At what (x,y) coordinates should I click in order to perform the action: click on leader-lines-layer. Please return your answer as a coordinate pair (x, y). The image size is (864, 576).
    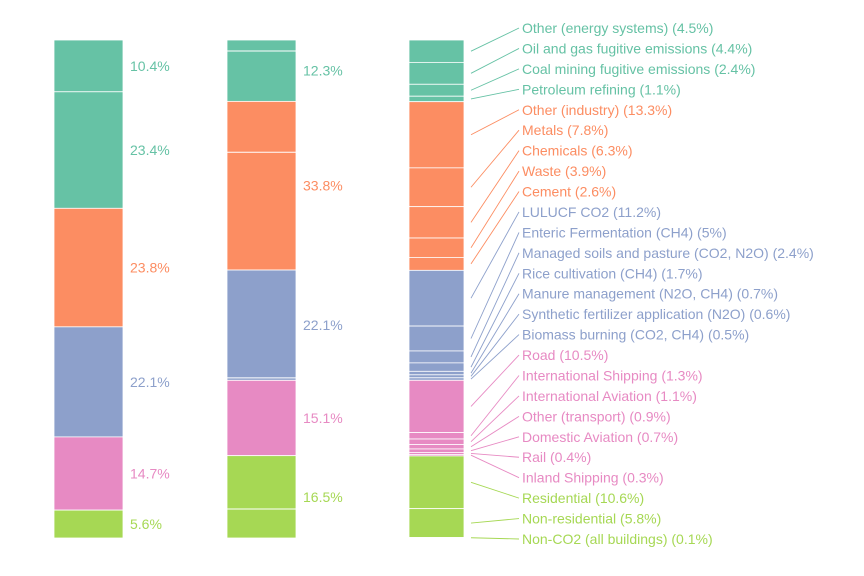
    Looking at the image, I should click on (495, 283).